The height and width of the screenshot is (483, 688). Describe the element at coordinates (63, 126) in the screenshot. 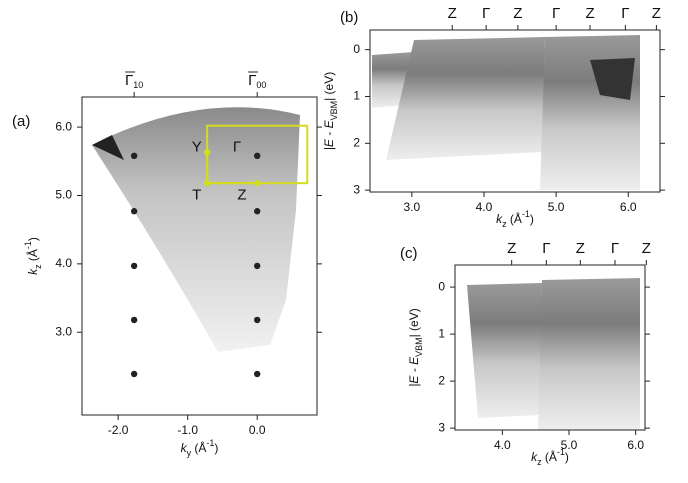

I see `y-tick-label: 6.0` at that location.